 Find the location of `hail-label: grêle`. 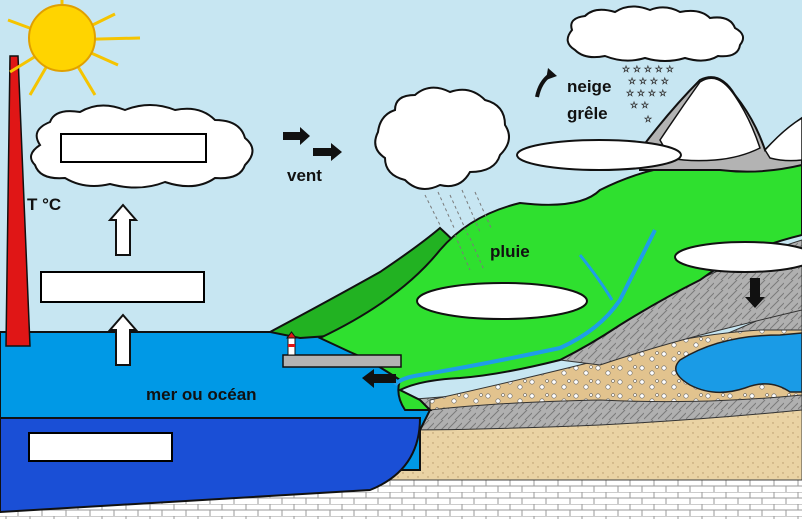

hail-label: grêle is located at coordinates (587, 113).